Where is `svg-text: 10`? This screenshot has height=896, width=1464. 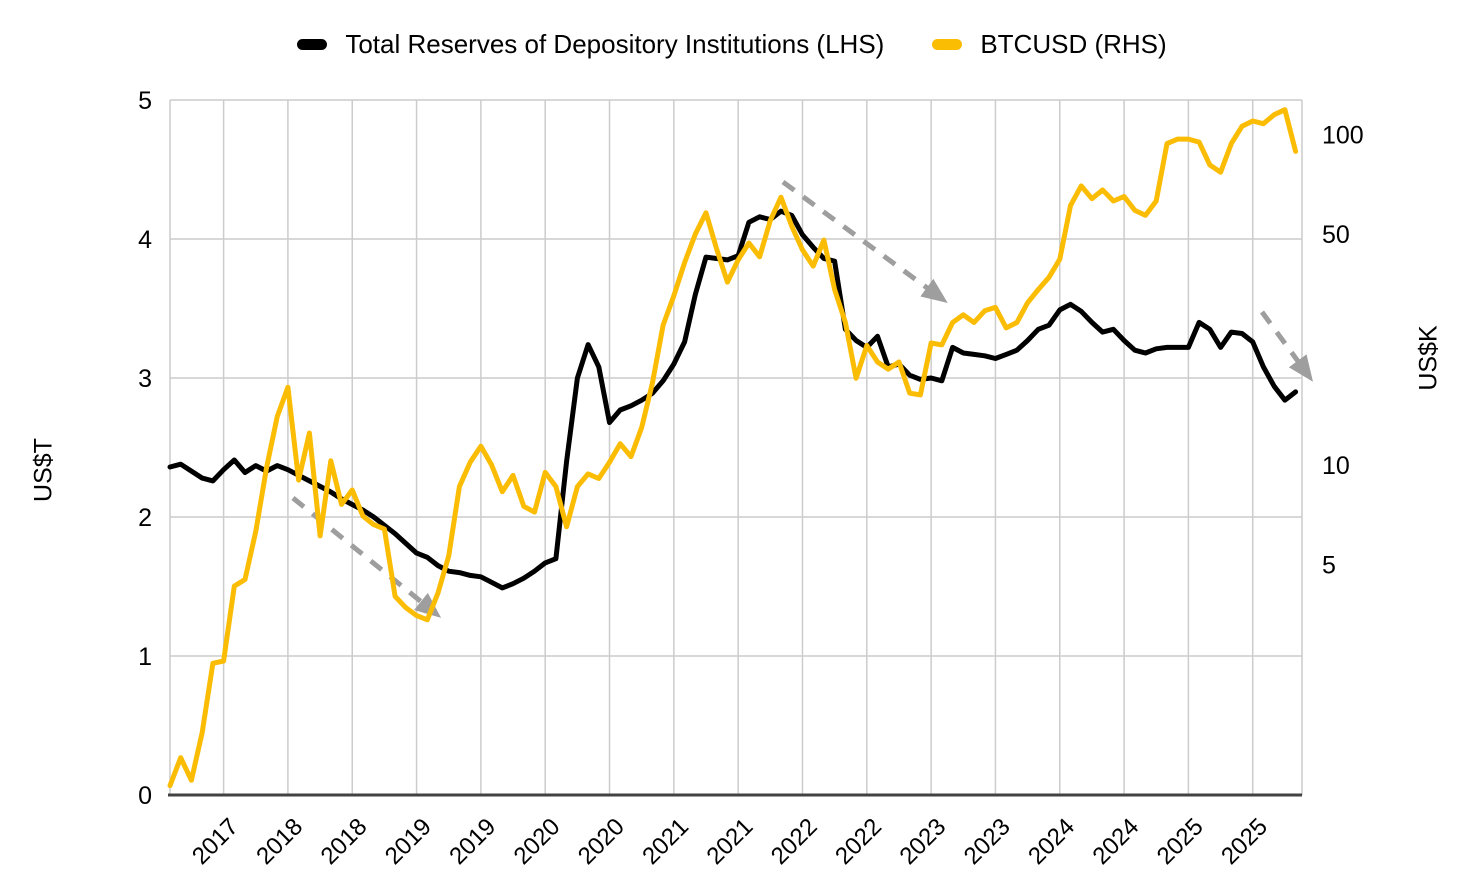 svg-text: 10 is located at coordinates (1336, 466).